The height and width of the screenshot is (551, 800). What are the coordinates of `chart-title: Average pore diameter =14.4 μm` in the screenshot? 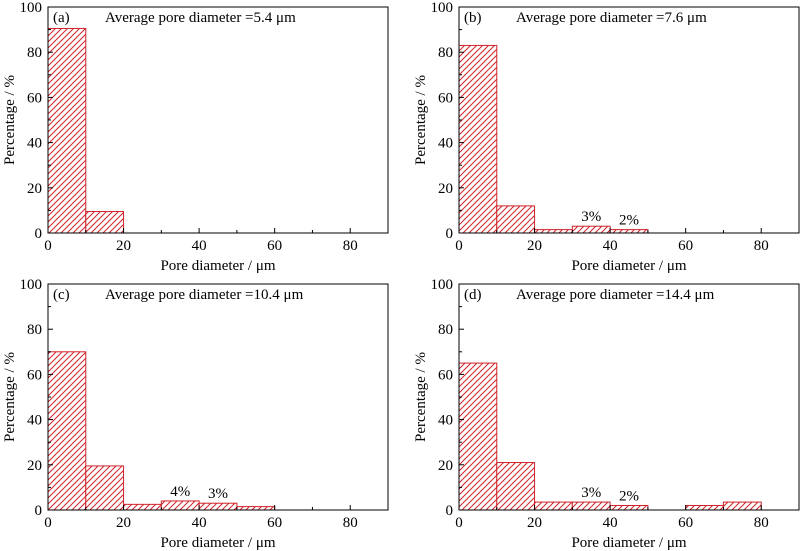 It's located at (615, 295).